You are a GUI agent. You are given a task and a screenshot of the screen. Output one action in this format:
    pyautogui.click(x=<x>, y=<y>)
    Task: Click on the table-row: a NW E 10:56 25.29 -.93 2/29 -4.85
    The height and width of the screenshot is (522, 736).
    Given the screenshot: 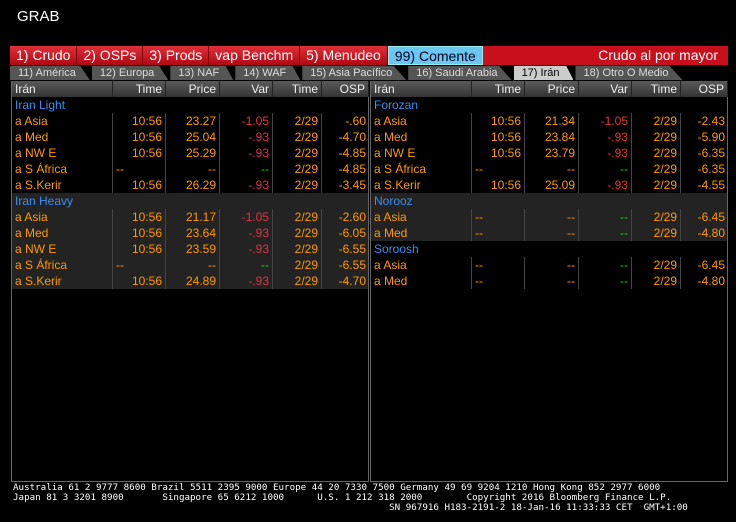 What is the action you would take?
    pyautogui.click(x=190, y=153)
    